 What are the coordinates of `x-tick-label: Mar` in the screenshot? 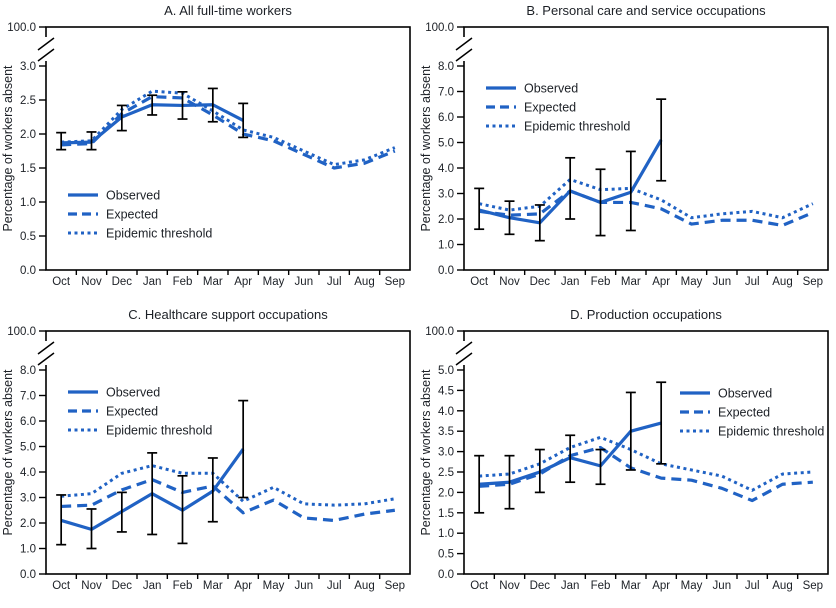 It's located at (213, 586).